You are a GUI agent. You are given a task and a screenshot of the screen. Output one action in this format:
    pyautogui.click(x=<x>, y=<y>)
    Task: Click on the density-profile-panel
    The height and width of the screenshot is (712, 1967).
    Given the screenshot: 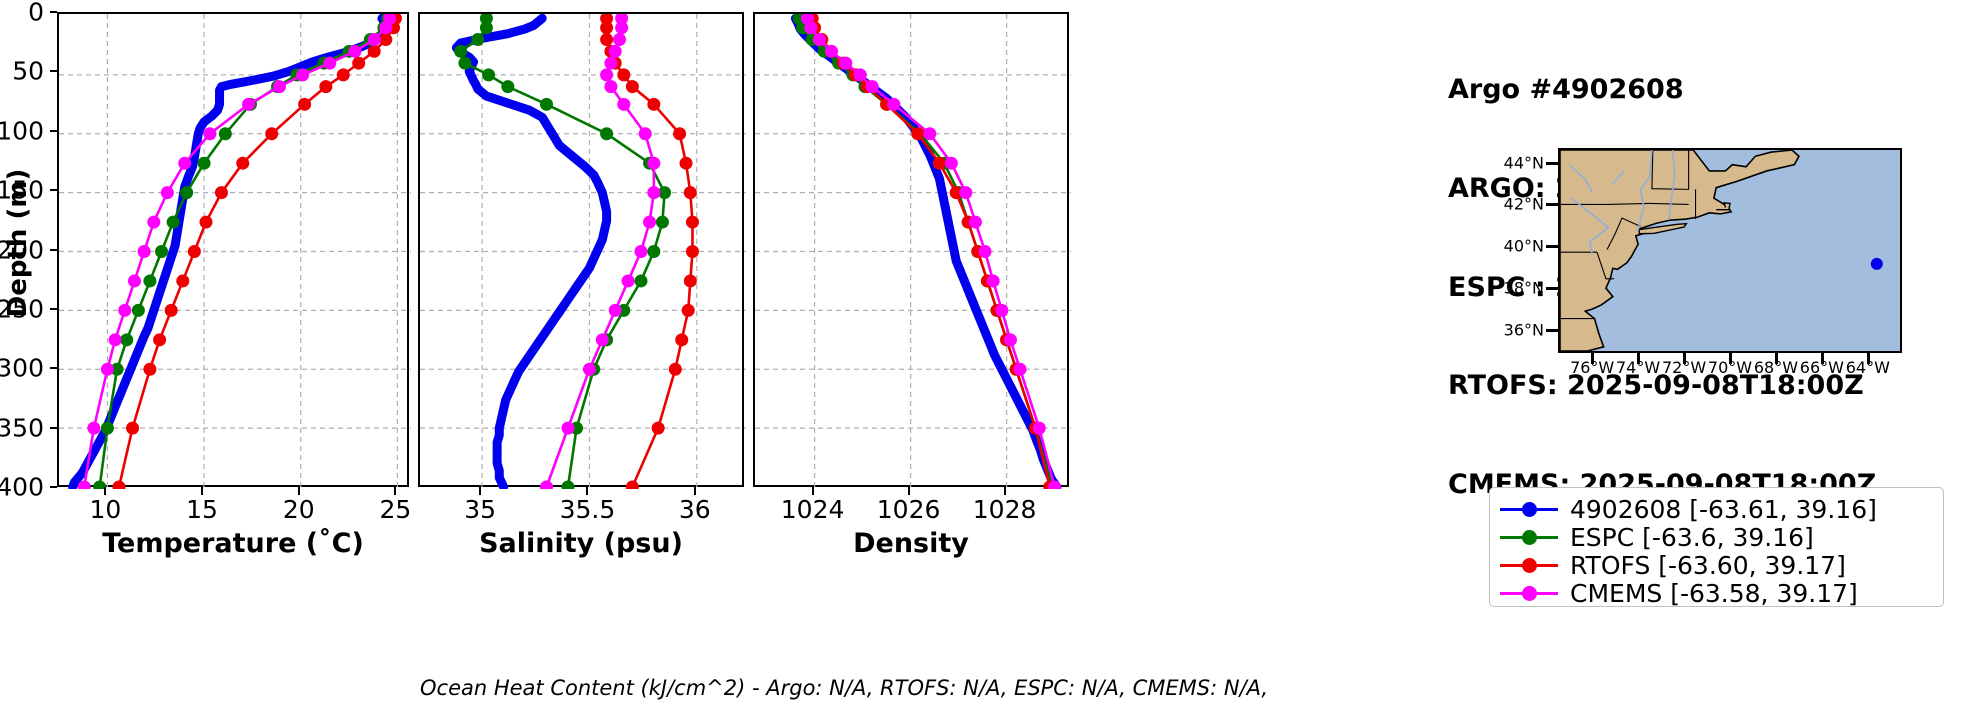 What is the action you would take?
    pyautogui.click(x=912, y=250)
    